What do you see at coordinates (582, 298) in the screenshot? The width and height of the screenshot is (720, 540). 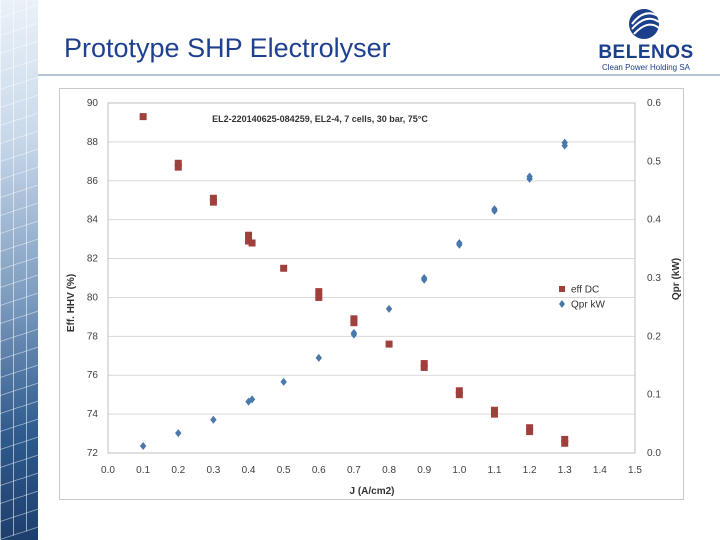 I see `legend: eff DC Qpr kW` at bounding box center [582, 298].